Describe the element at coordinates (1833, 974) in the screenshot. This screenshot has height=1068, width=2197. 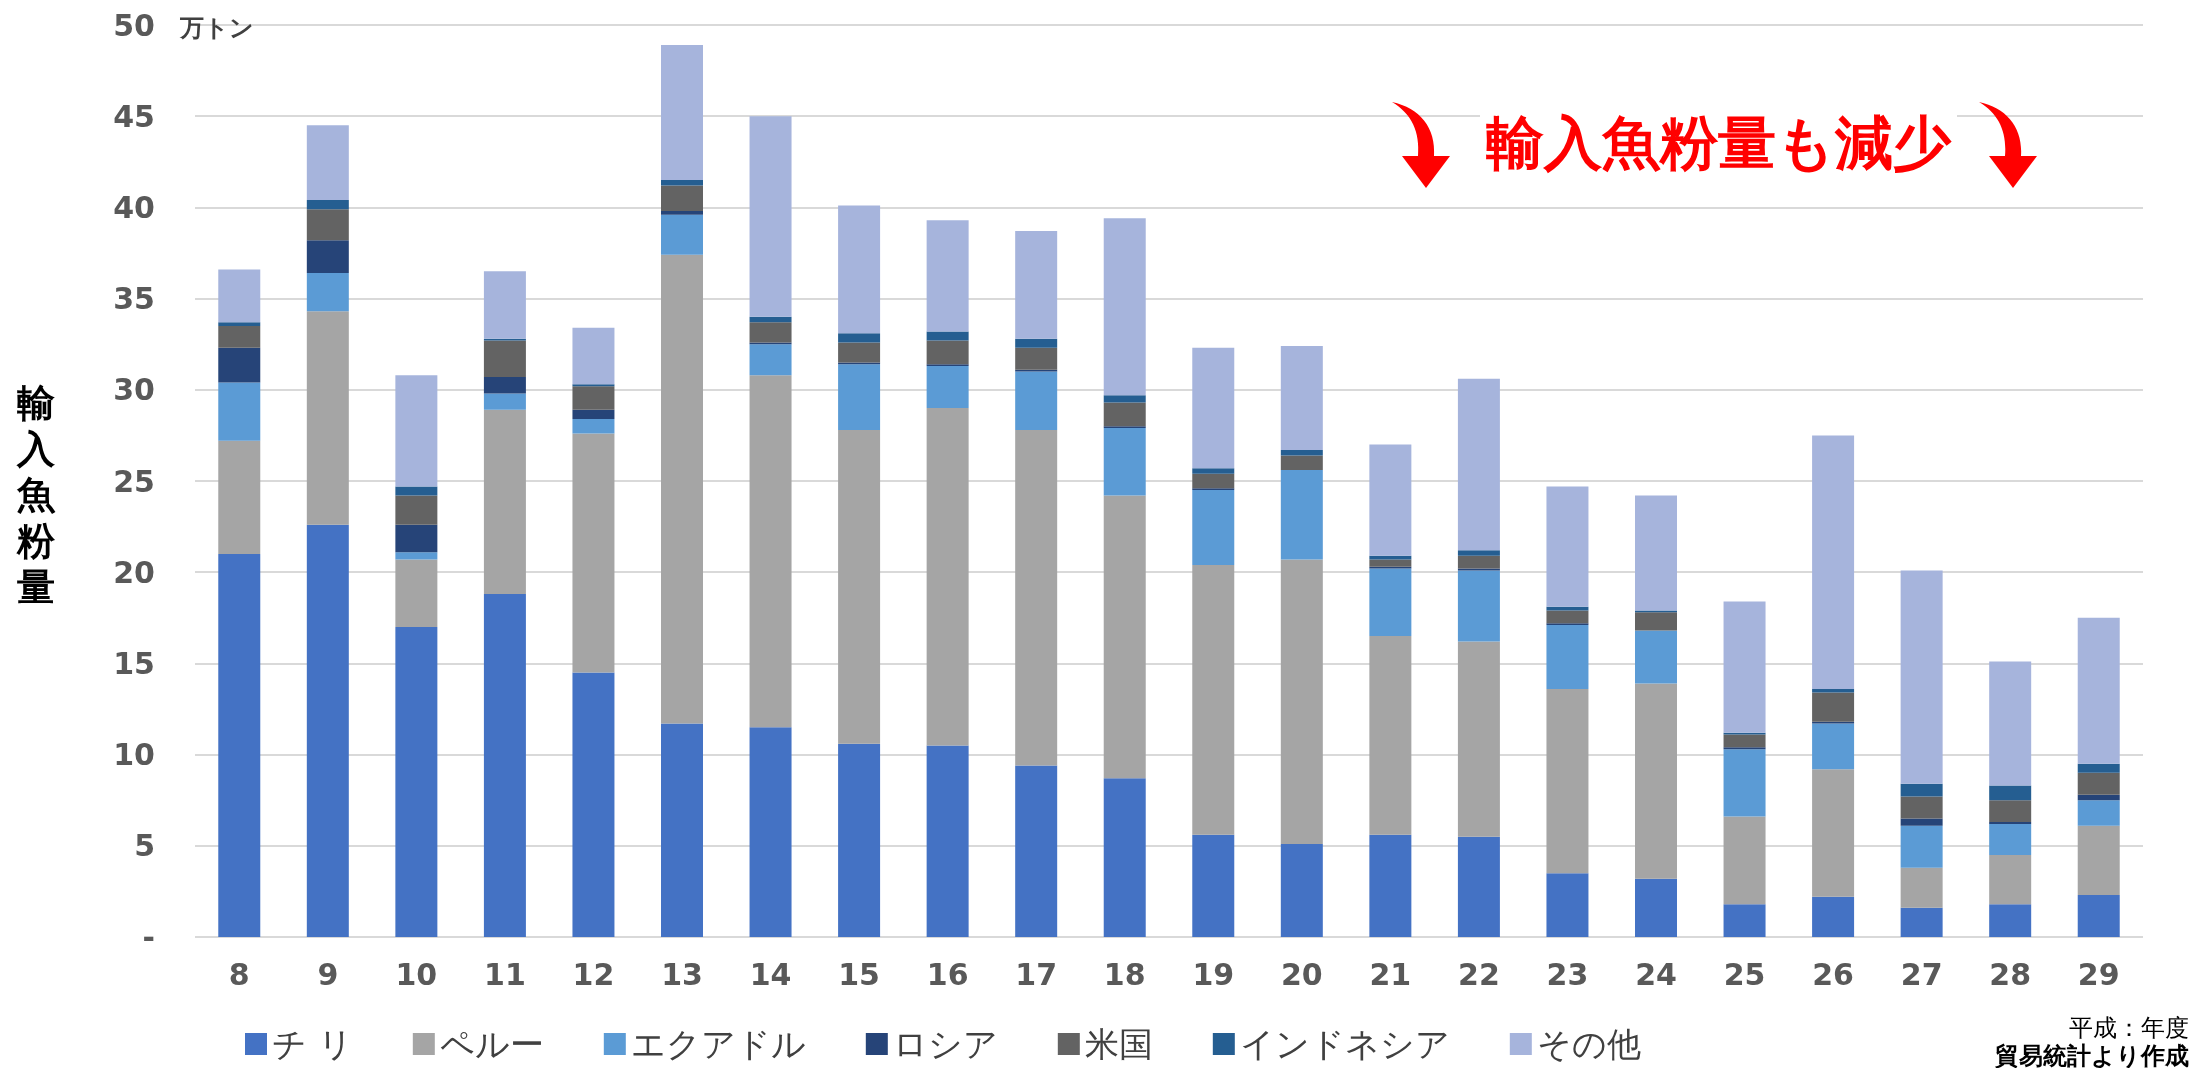
I see `x-tick-label: 26` at that location.